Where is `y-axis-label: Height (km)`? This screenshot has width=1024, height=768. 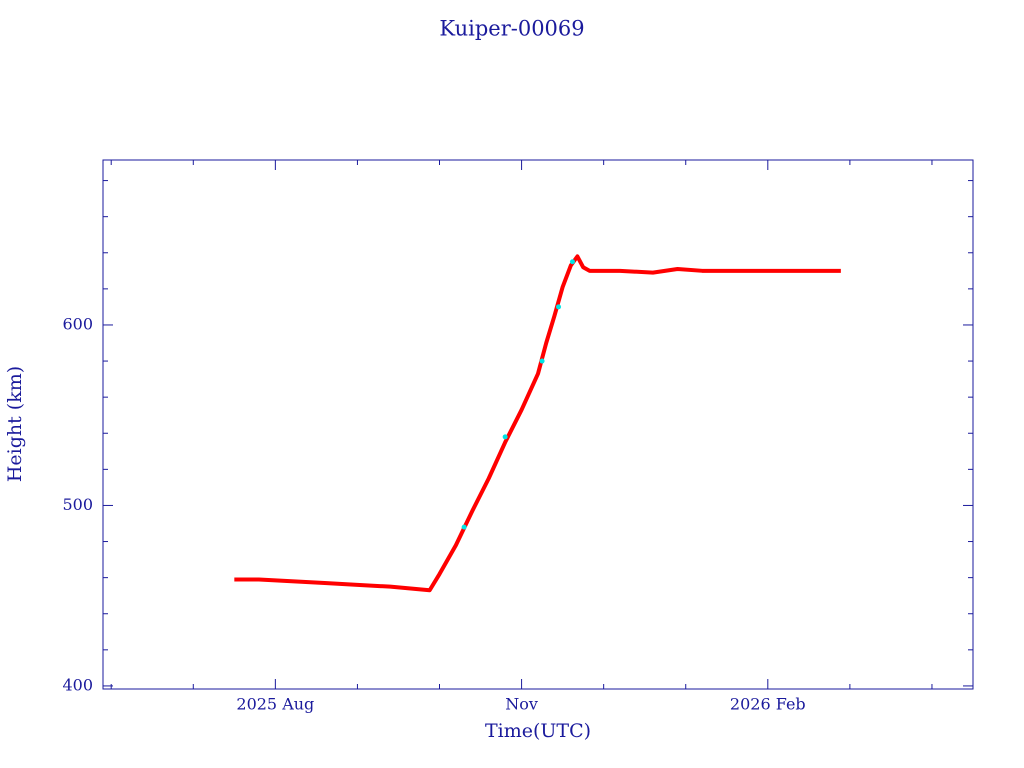
y-axis-label: Height (km) is located at coordinates (15, 424).